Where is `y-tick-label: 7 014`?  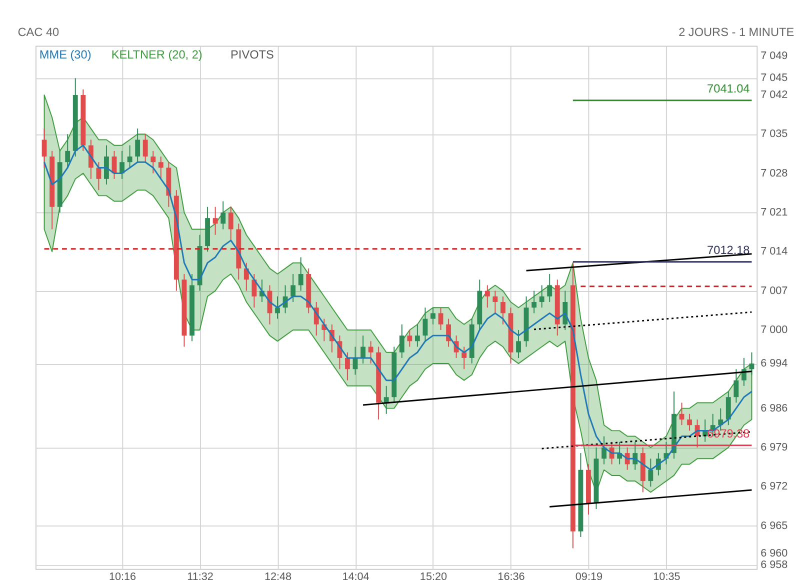 y-tick-label: 7 014 is located at coordinates (774, 252).